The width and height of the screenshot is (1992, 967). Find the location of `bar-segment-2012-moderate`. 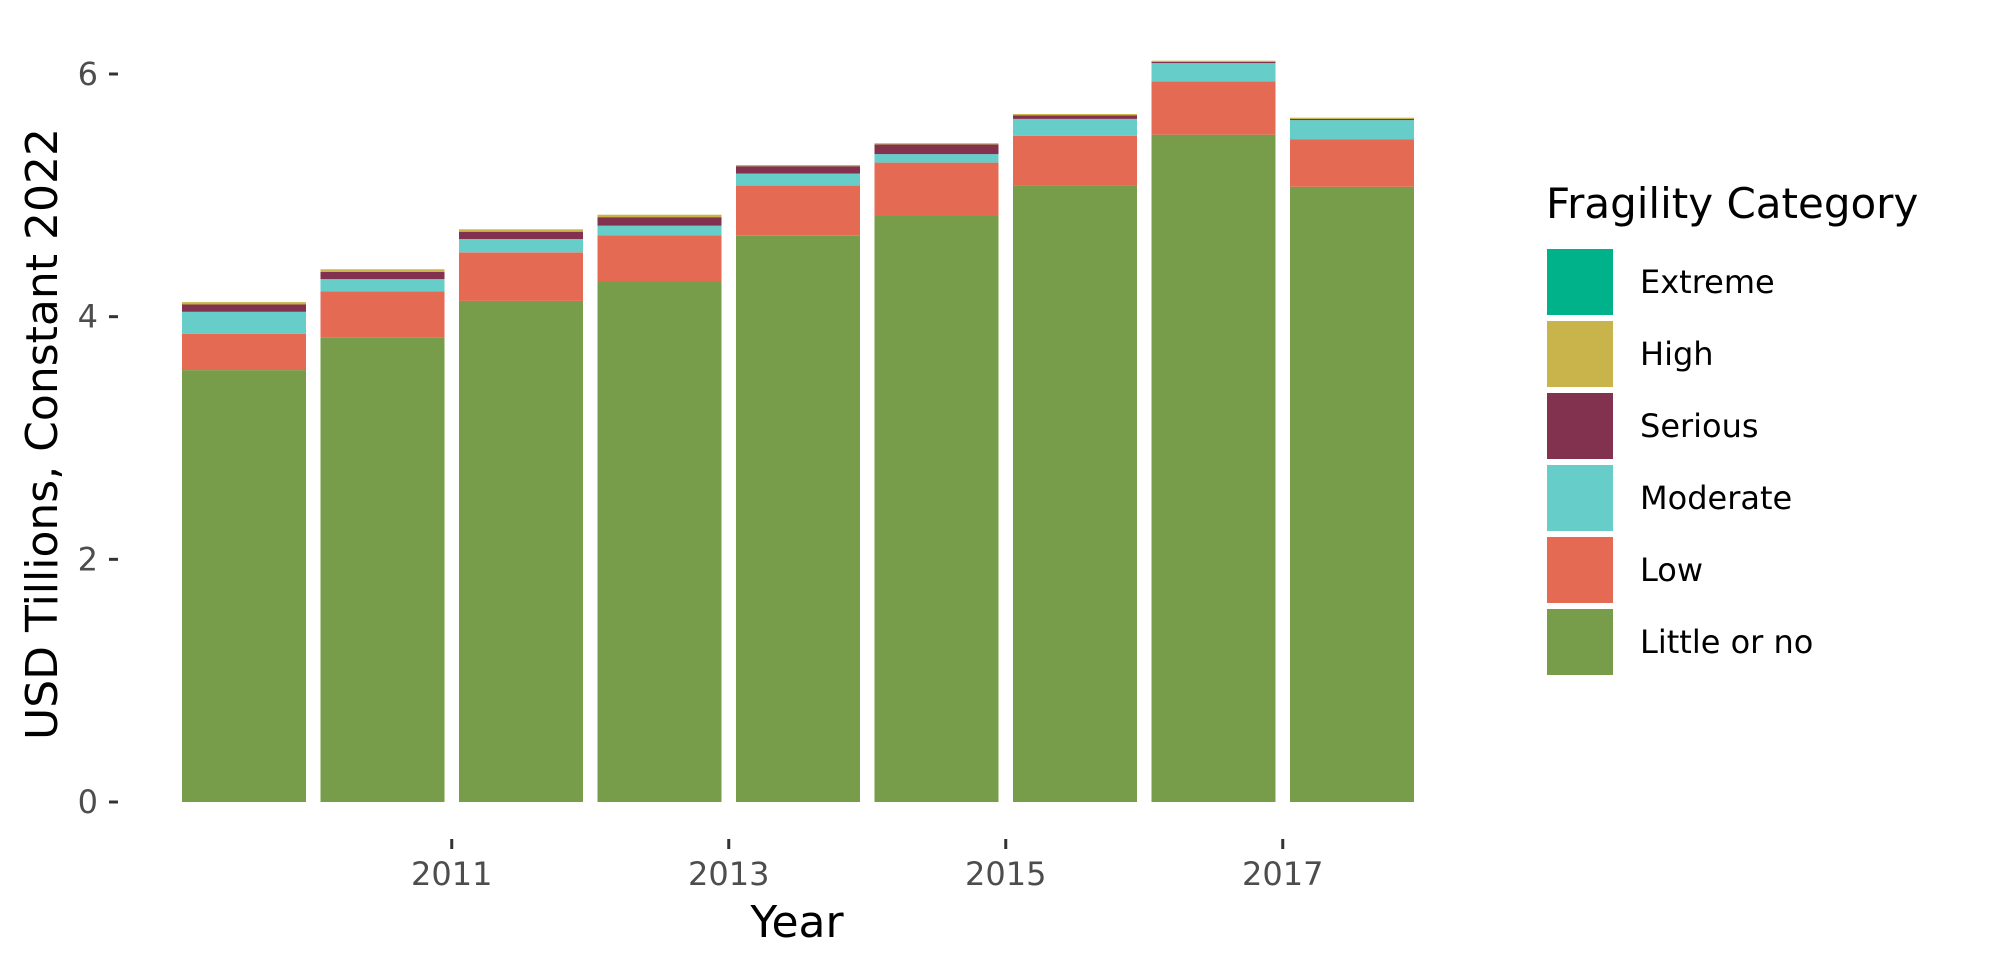

bar-segment-2012-moderate is located at coordinates (521, 246).